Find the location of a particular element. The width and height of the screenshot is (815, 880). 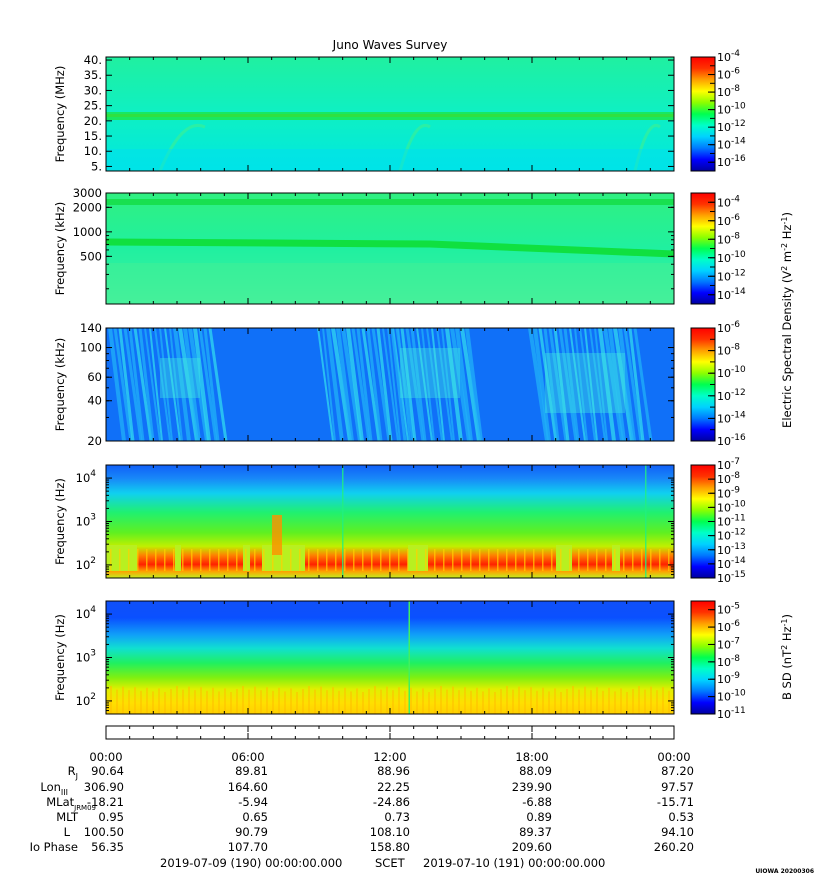

ytick-label: 2000 is located at coordinates (87, 207).